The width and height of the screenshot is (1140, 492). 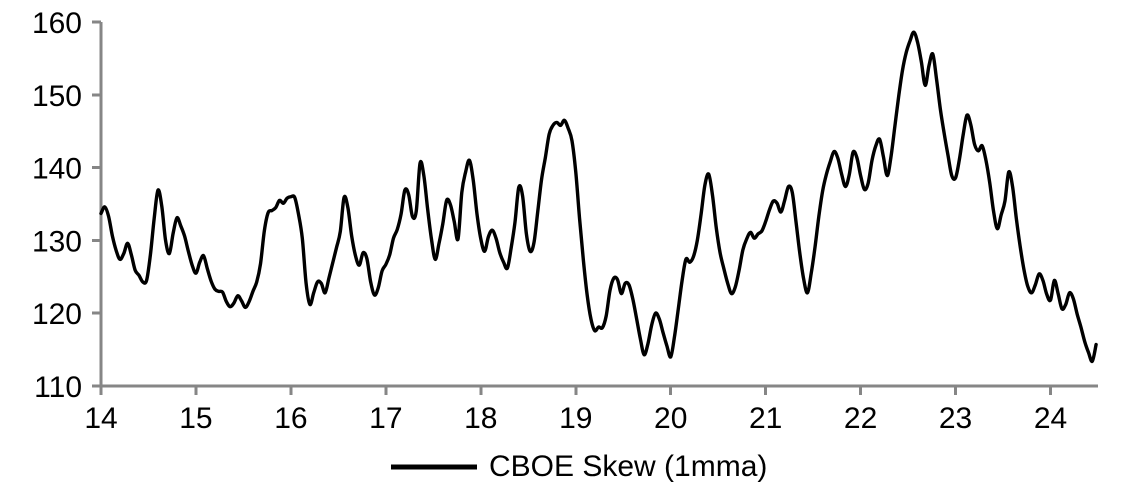 I want to click on x-tick-label: 21, so click(x=765, y=418).